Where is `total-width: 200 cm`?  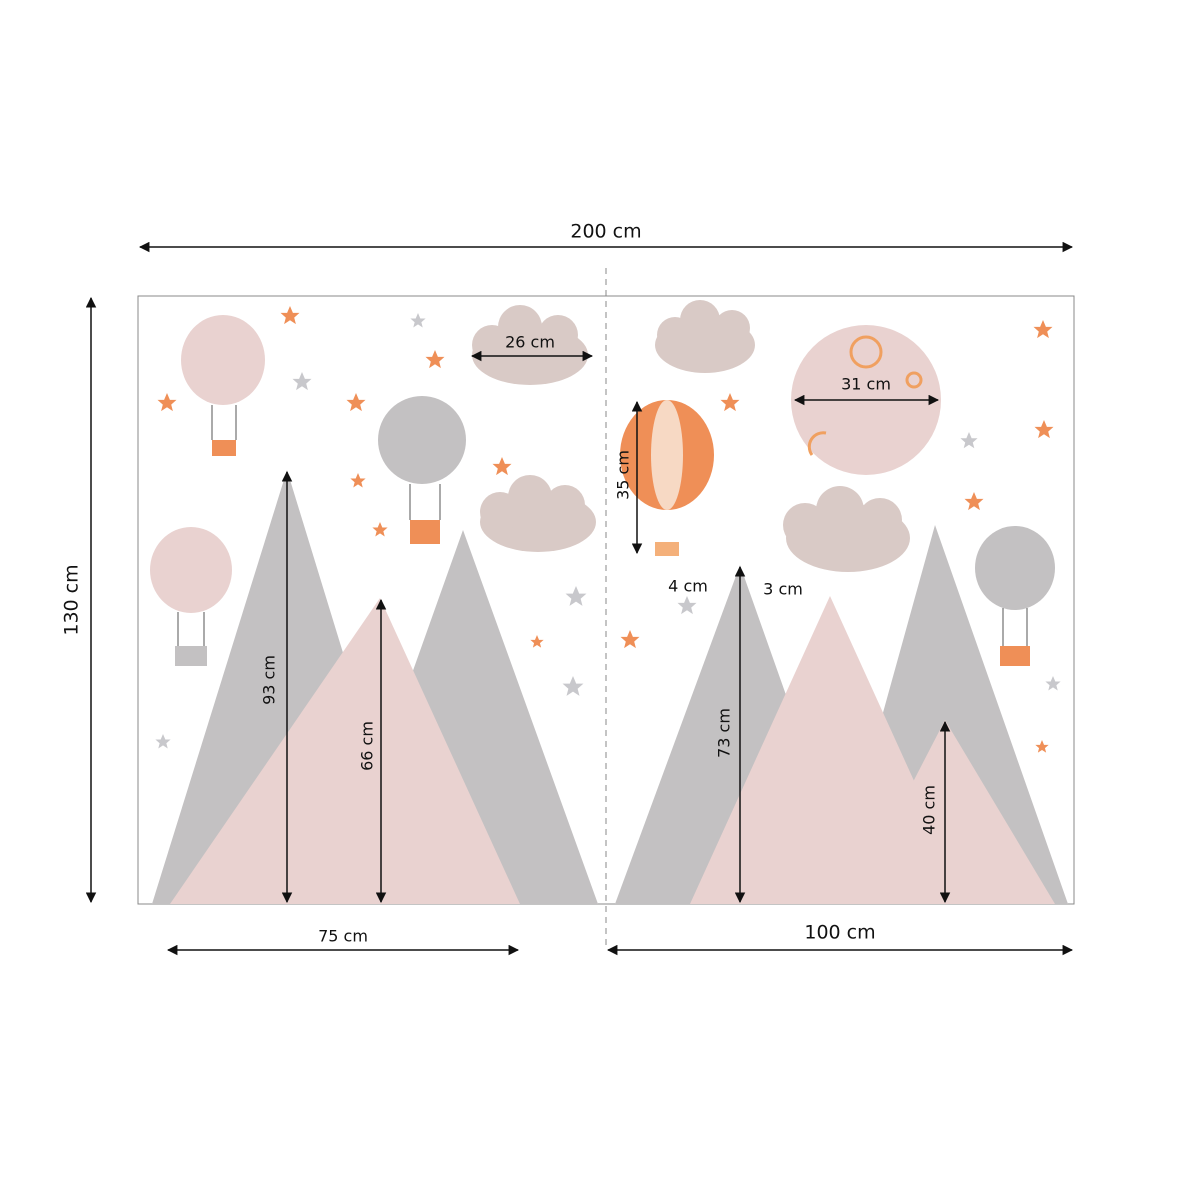 total-width: 200 cm is located at coordinates (605, 232).